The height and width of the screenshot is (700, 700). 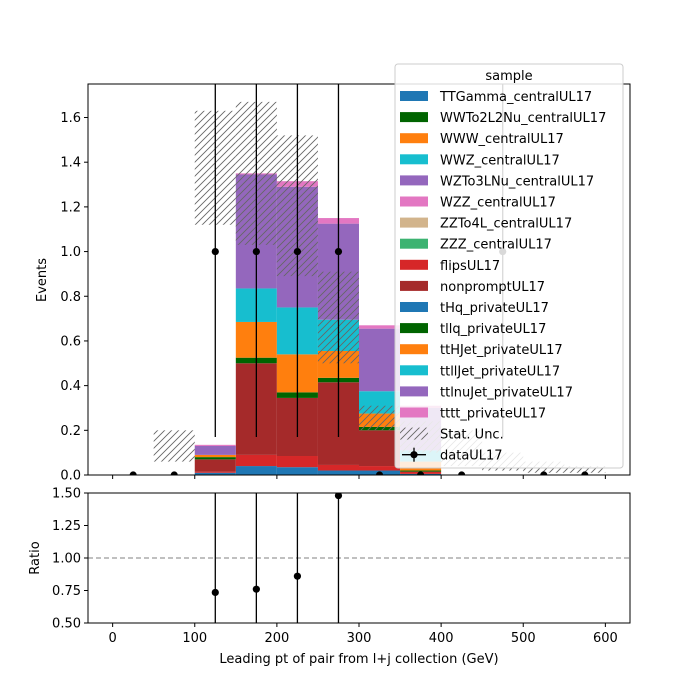 I want to click on legend-label: WWZ_centralUL17, so click(x=500, y=160).